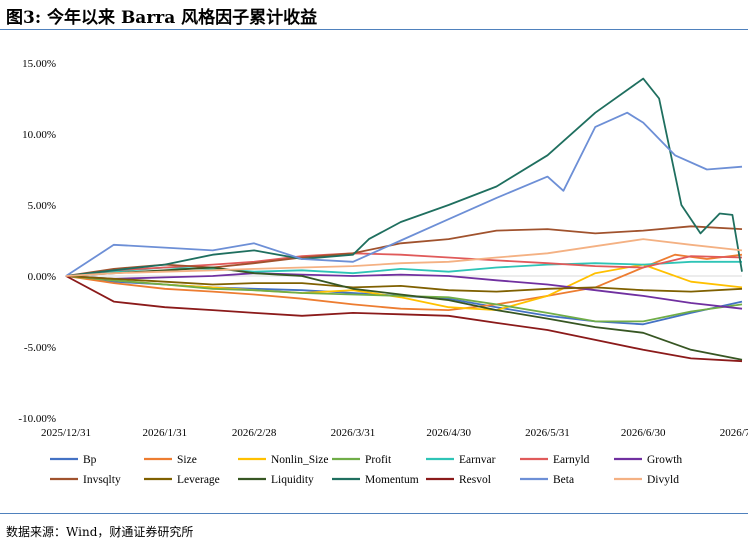 The image size is (748, 545). What do you see at coordinates (292, 480) in the screenshot?
I see `legend-label-liquidity: Liquidity` at bounding box center [292, 480].